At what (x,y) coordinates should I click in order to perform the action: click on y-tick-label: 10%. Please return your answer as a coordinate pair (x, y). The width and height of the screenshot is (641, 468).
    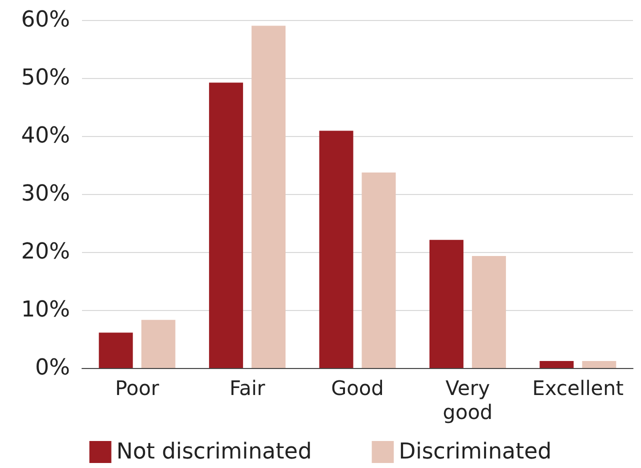
    Looking at the image, I should click on (45, 310).